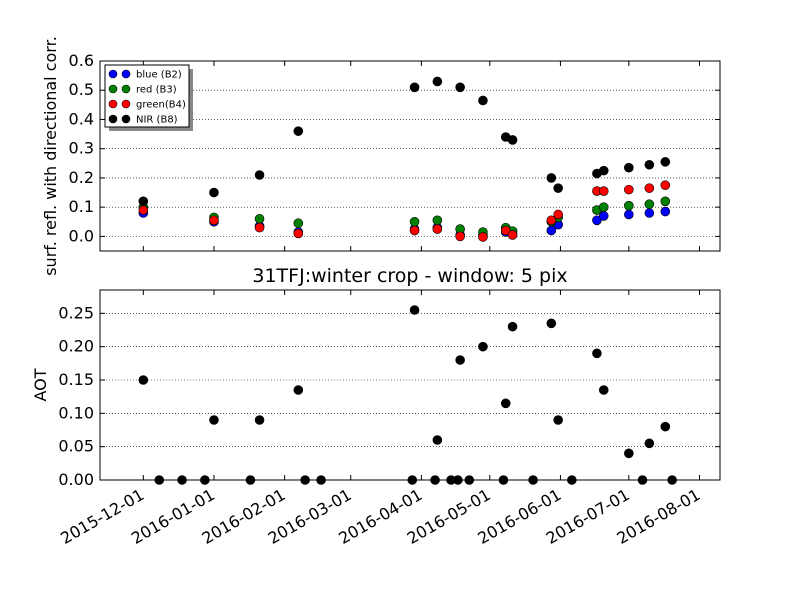 This screenshot has height=600, width=800. Describe the element at coordinates (40, 384) in the screenshot. I see `aot-y-axis-label: AOT` at that location.